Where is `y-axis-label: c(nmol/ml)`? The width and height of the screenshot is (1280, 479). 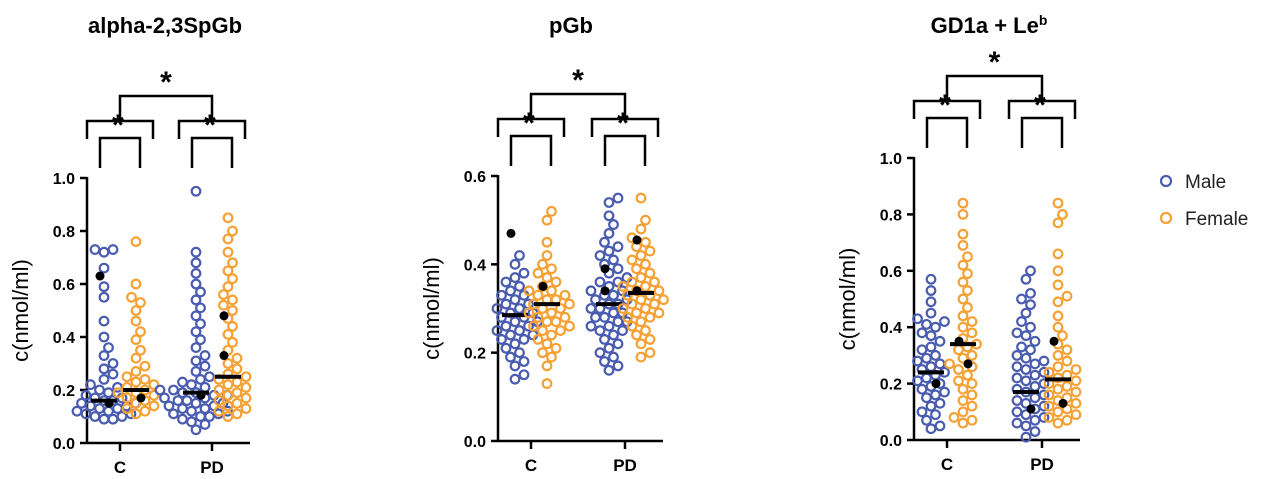
y-axis-label: c(nmol/ml) is located at coordinates (20, 310).